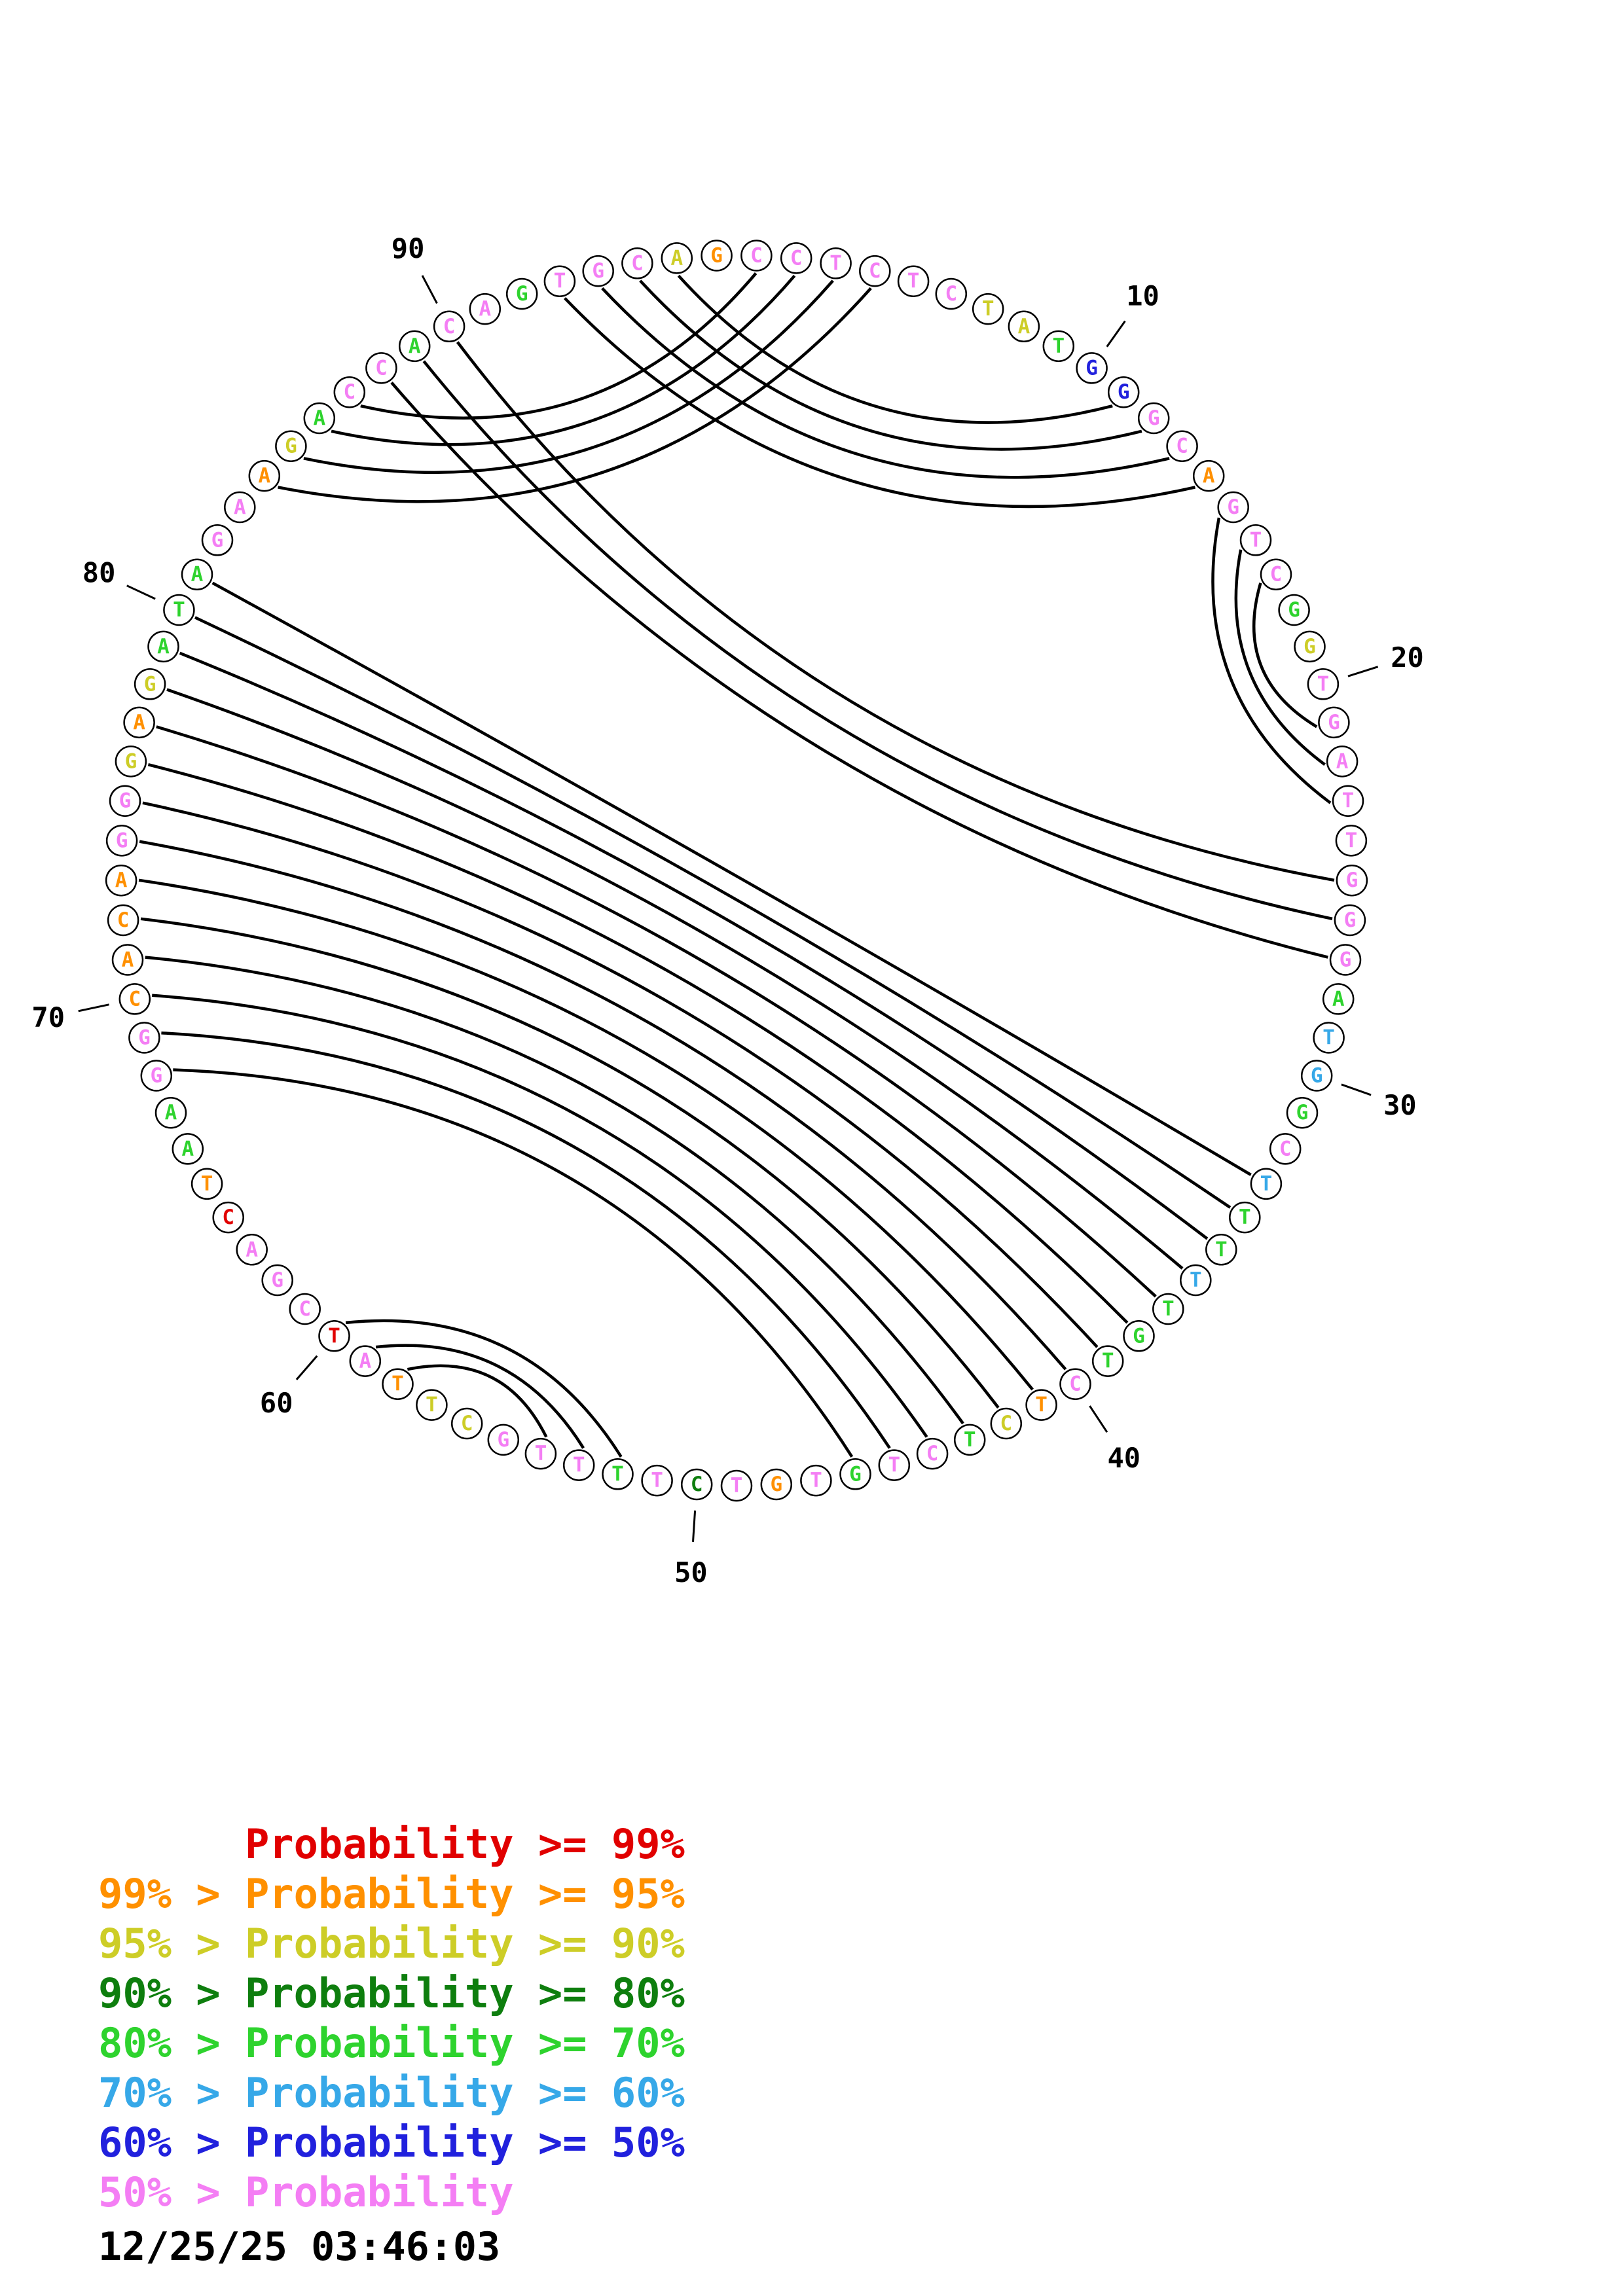 The height and width of the screenshot is (2296, 1623). Describe the element at coordinates (1407, 657) in the screenshot. I see `position-label: 20` at that location.